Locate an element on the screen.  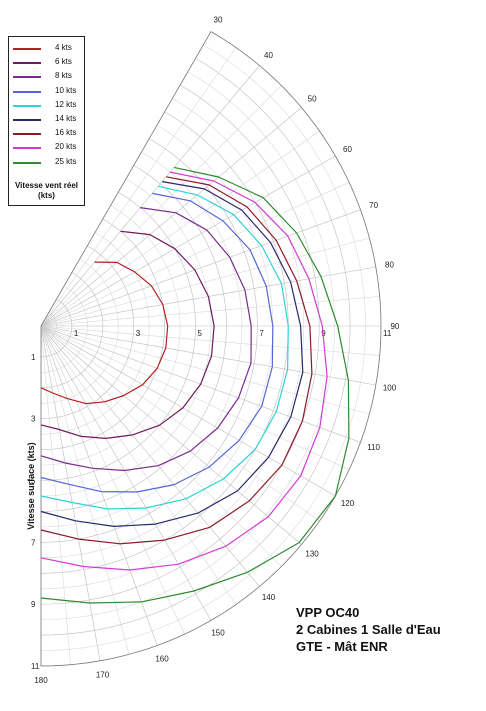
angle-tick-label: 110 is located at coordinates (373, 447).